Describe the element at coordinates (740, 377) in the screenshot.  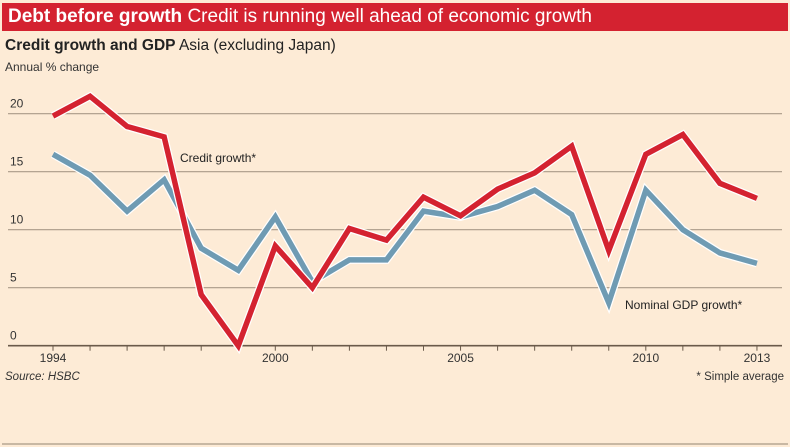
I see `footnote: * Simple average` at that location.